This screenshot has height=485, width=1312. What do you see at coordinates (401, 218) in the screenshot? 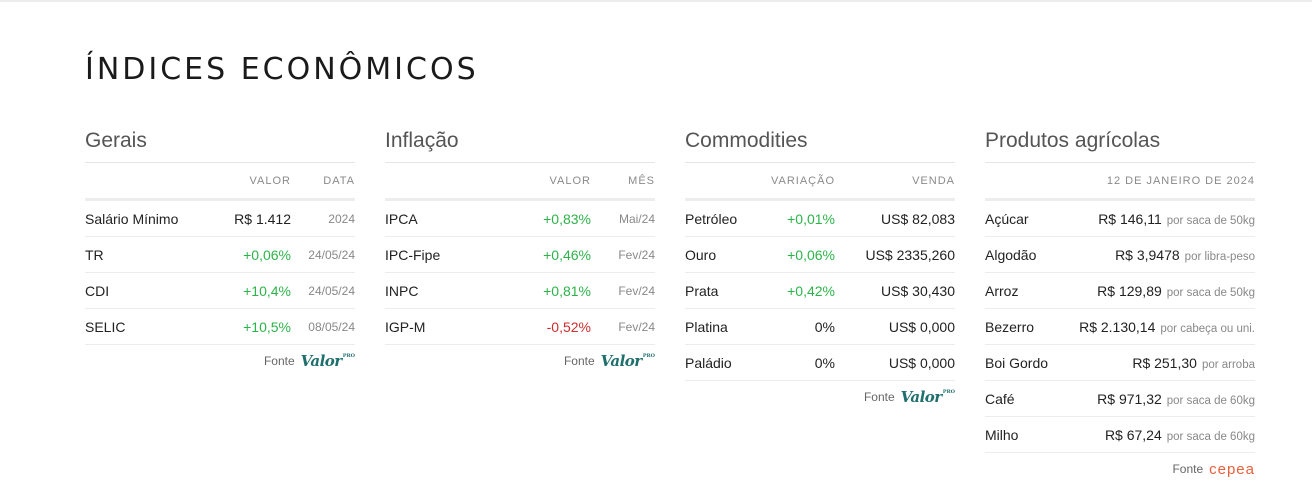
I see `row-name: IPCA` at bounding box center [401, 218].